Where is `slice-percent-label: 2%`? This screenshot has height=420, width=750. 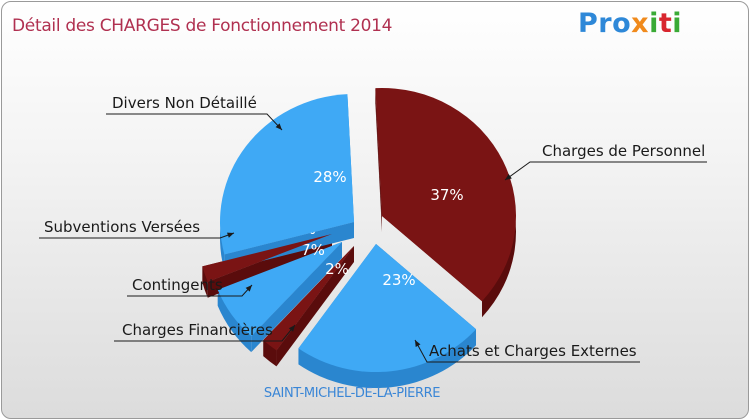 slice-percent-label: 2% is located at coordinates (337, 269).